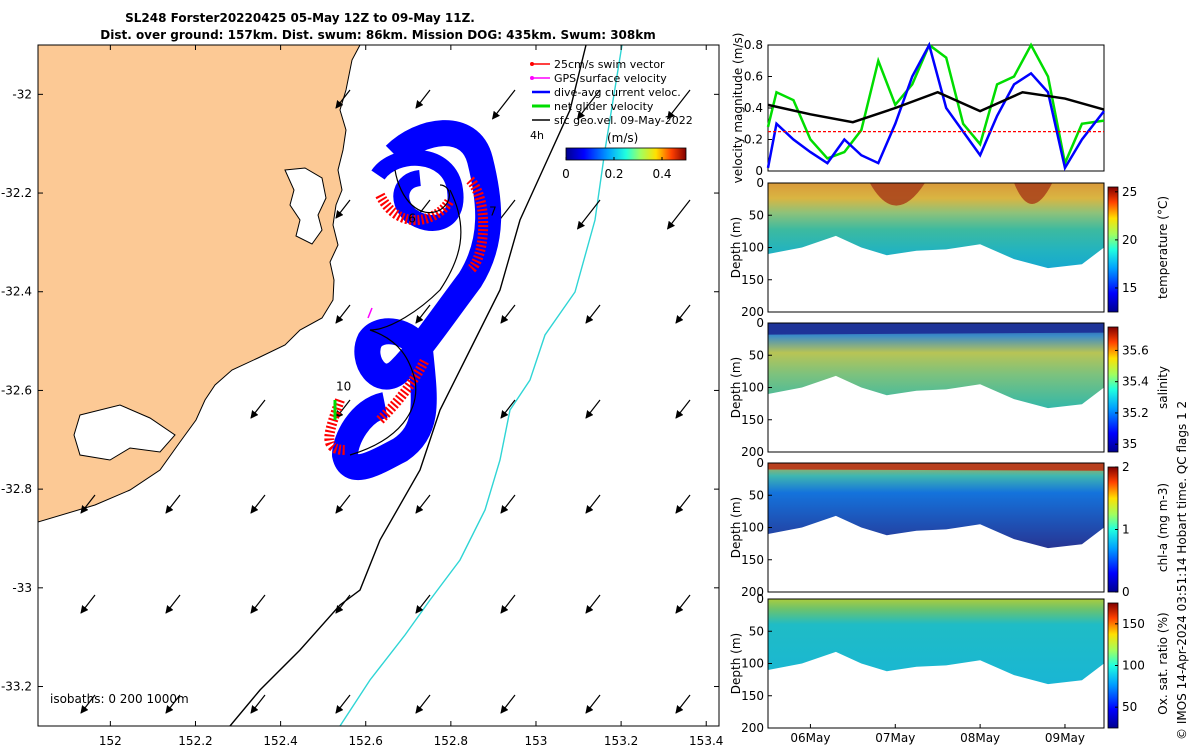 The width and height of the screenshot is (1200, 750). I want to click on chla-y-tick-label: 150, so click(752, 560).